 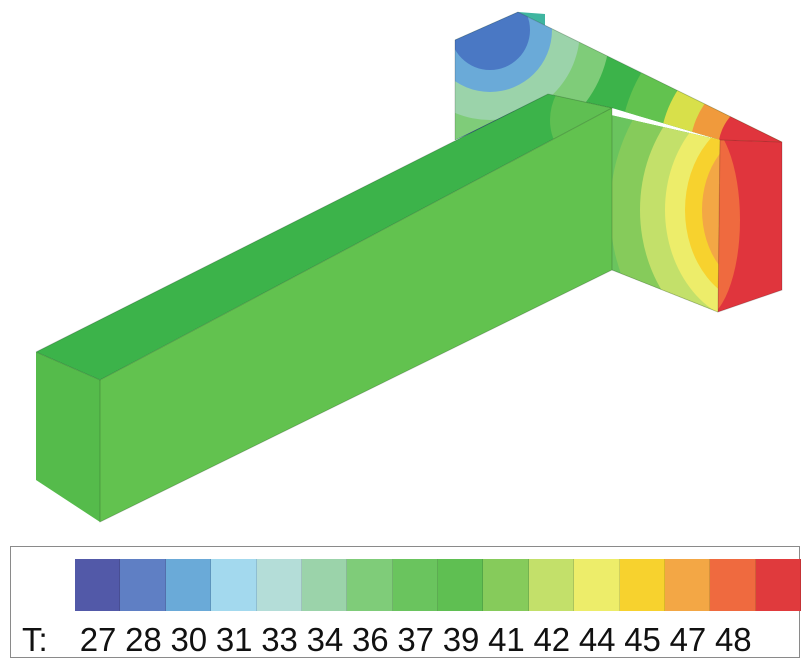 I want to click on legend-tick-label: 34, so click(x=325, y=639).